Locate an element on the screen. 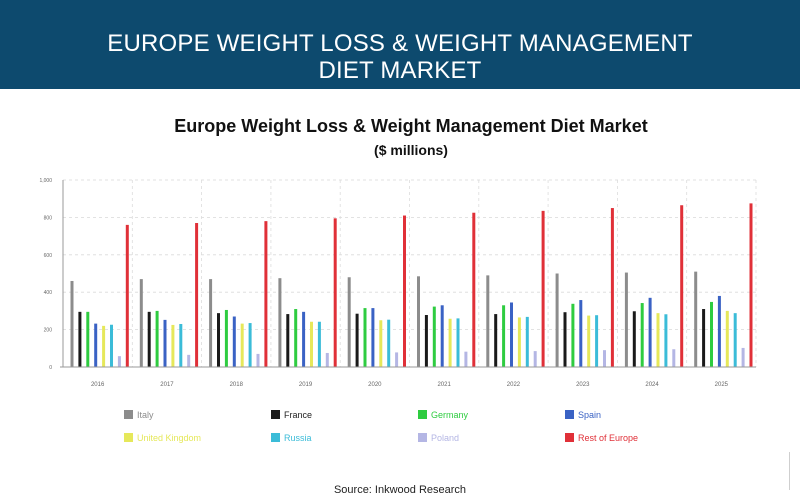 The height and width of the screenshot is (500, 800). x-tick-label: 2022 is located at coordinates (514, 385).